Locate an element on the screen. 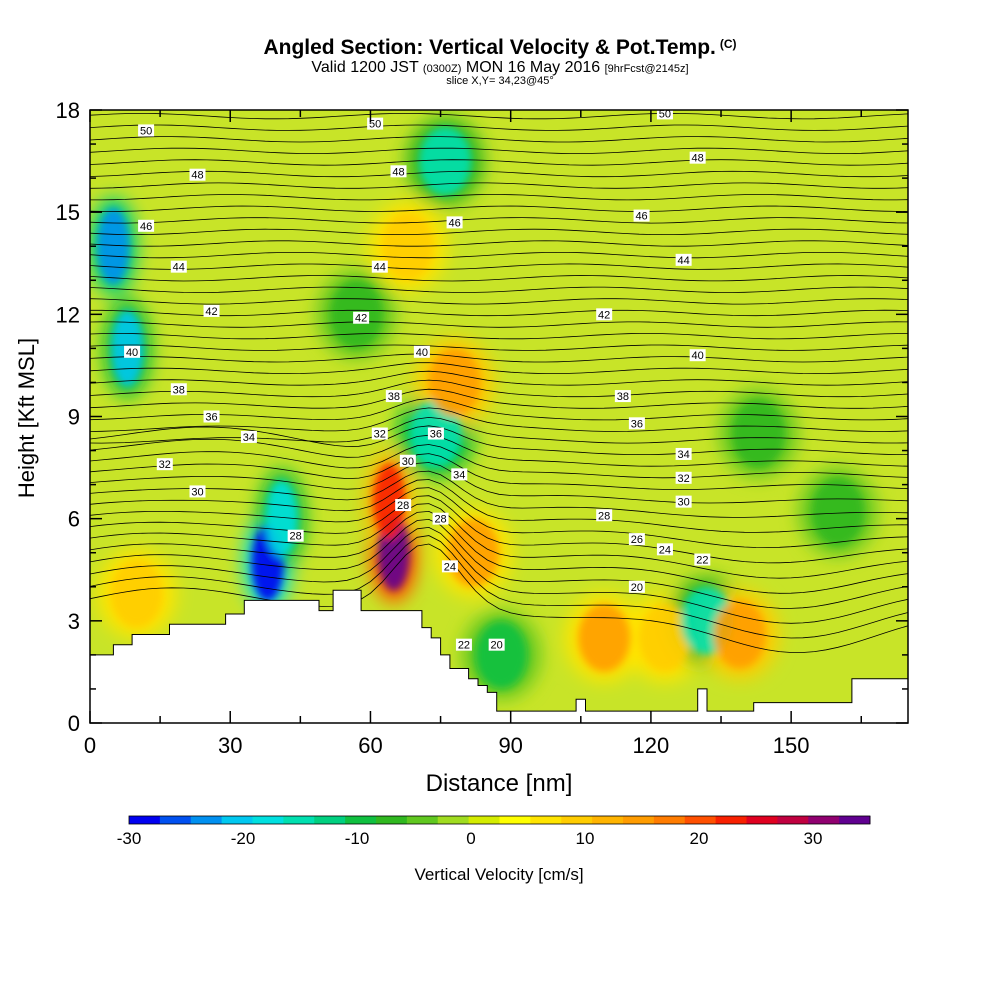 This screenshot has height=1000, width=1000. svg-text: 42 is located at coordinates (361, 319).